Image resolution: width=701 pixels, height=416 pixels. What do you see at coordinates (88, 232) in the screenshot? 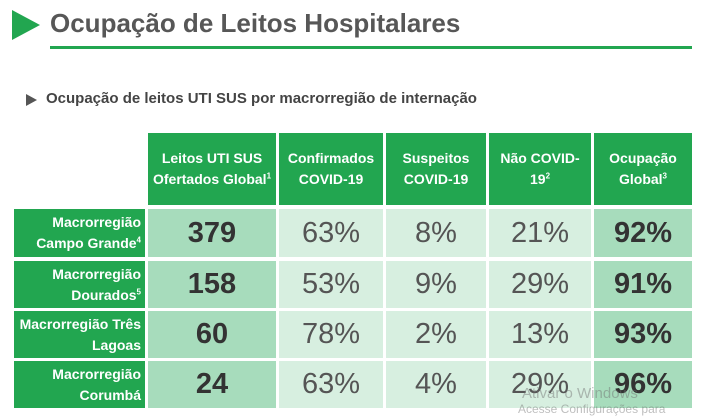
I see `row-label-name: Macrorregião Campo Grande` at bounding box center [88, 232].